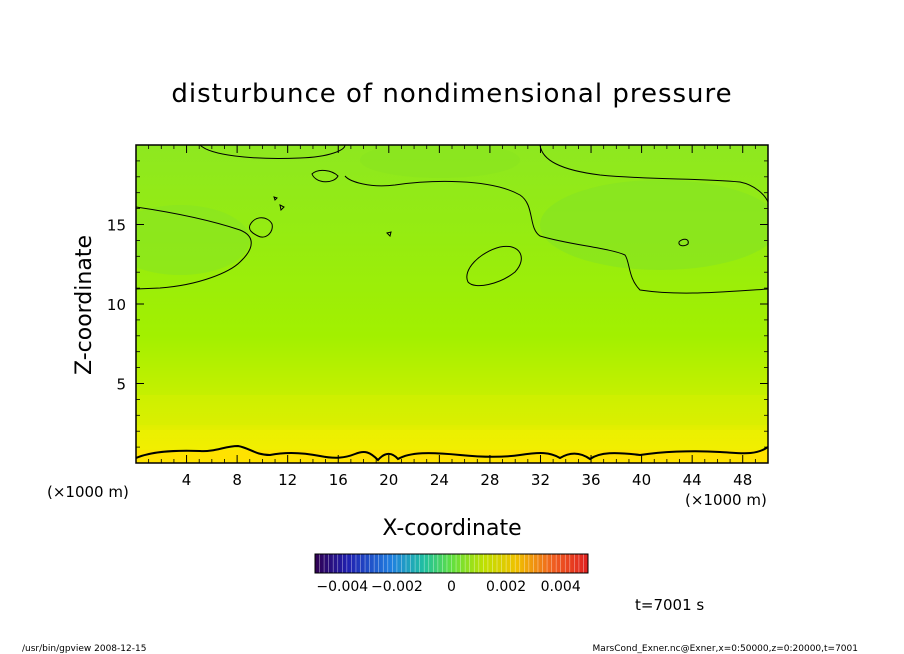  What do you see at coordinates (187, 480) in the screenshot?
I see `x-tick-label: 4` at bounding box center [187, 480].